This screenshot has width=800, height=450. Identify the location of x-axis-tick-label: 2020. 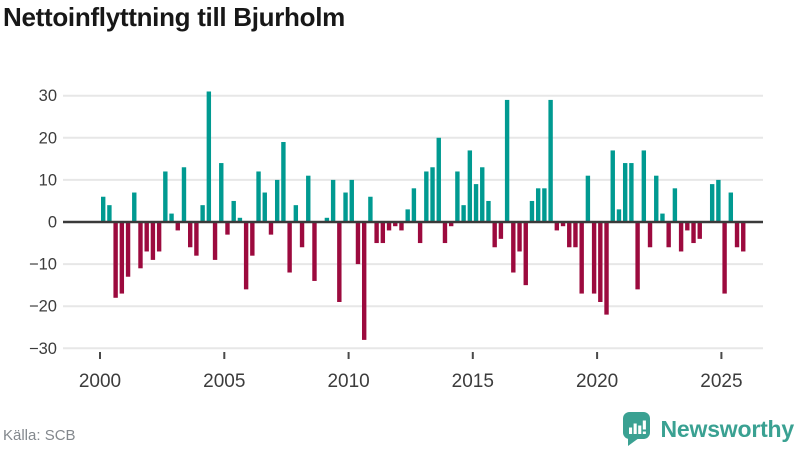
(597, 381).